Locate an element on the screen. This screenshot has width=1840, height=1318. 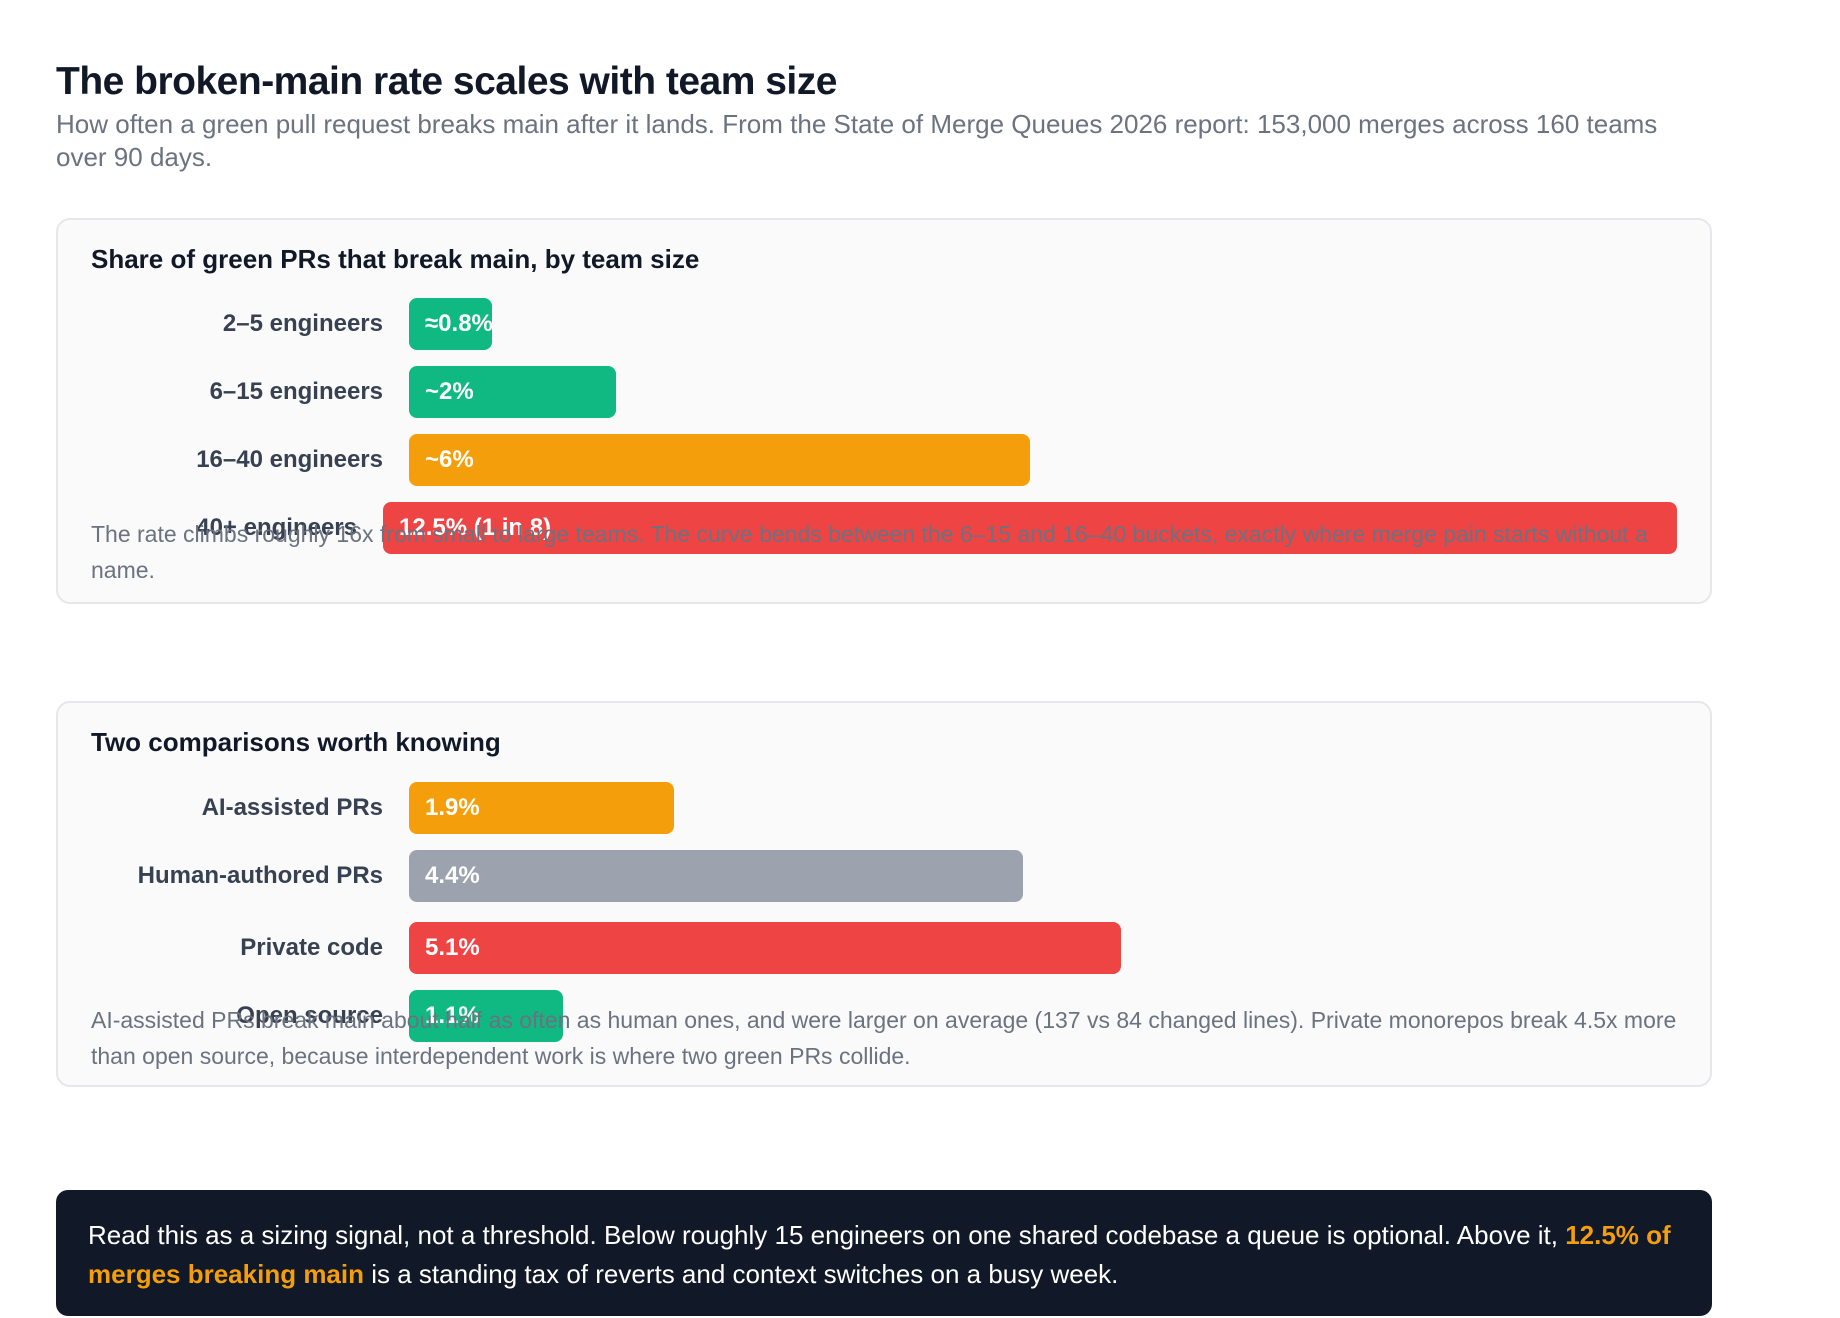
comparison-row-label: AI-assisted PRs is located at coordinates (292, 807).